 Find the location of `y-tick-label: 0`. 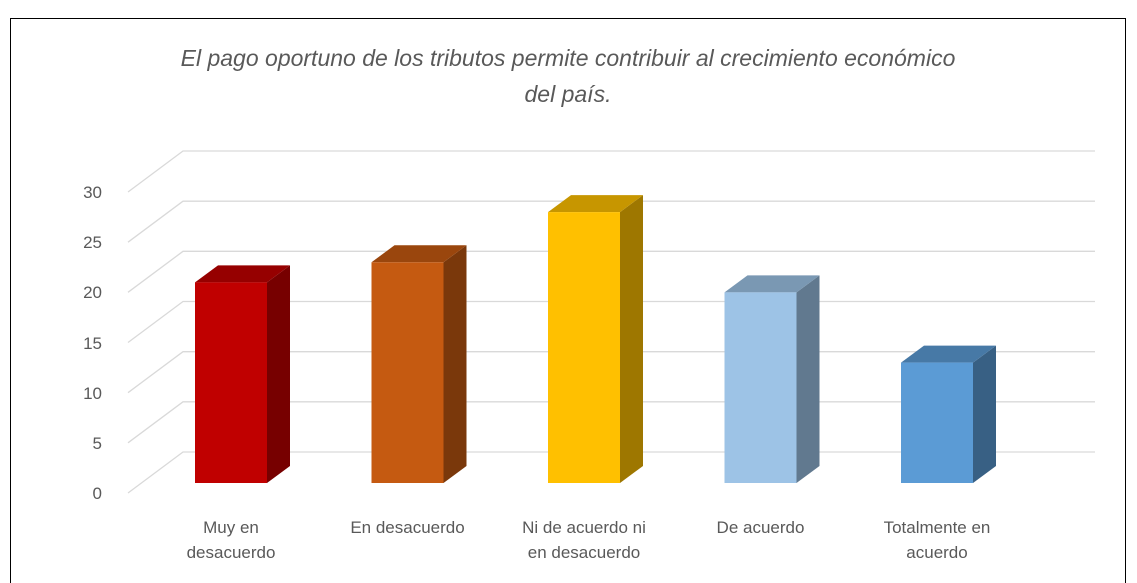

y-tick-label: 0 is located at coordinates (97, 493).